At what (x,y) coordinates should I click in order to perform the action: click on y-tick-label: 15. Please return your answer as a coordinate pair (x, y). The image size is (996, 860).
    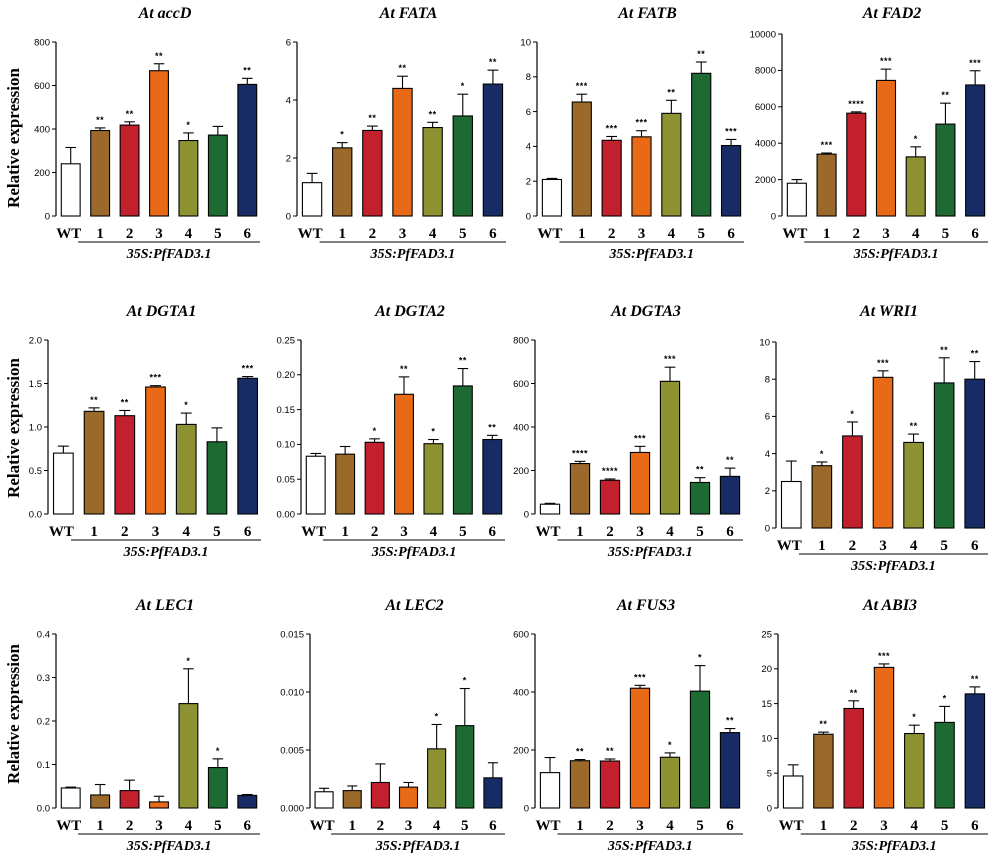
    Looking at the image, I should click on (766, 704).